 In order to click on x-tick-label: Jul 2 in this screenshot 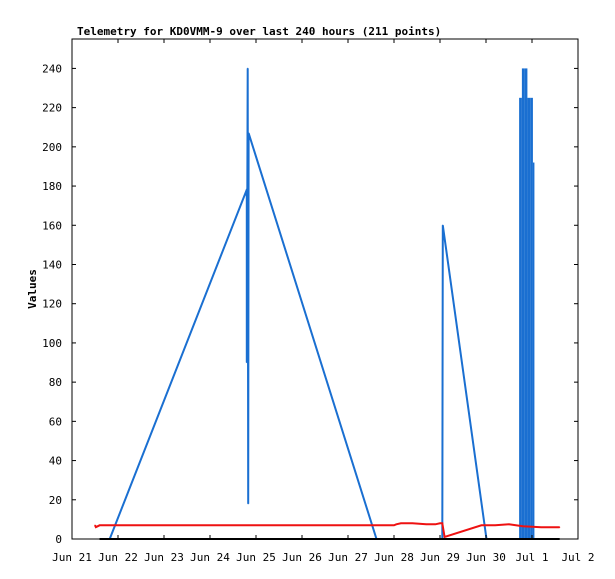, I will do `click(577, 557)`.